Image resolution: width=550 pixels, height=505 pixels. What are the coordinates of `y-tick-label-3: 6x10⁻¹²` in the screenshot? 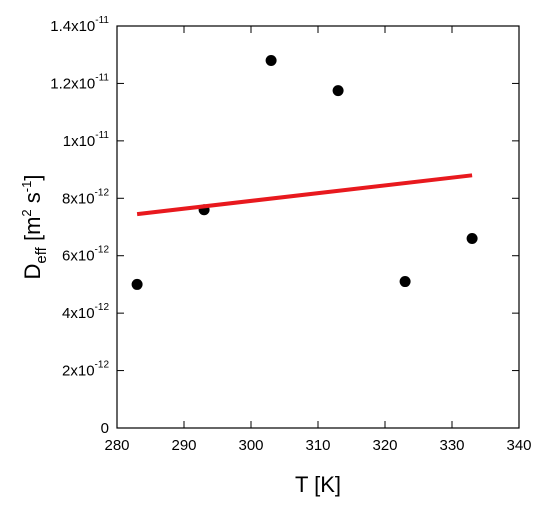 It's located at (85, 255).